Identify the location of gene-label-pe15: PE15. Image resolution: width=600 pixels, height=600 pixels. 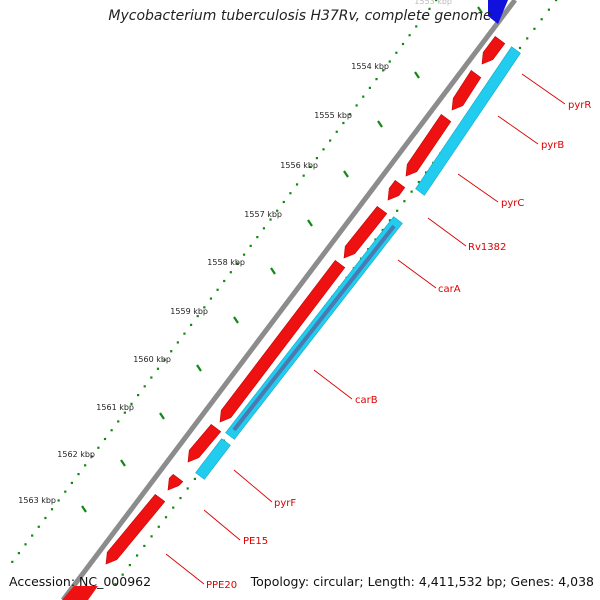
(255, 541).